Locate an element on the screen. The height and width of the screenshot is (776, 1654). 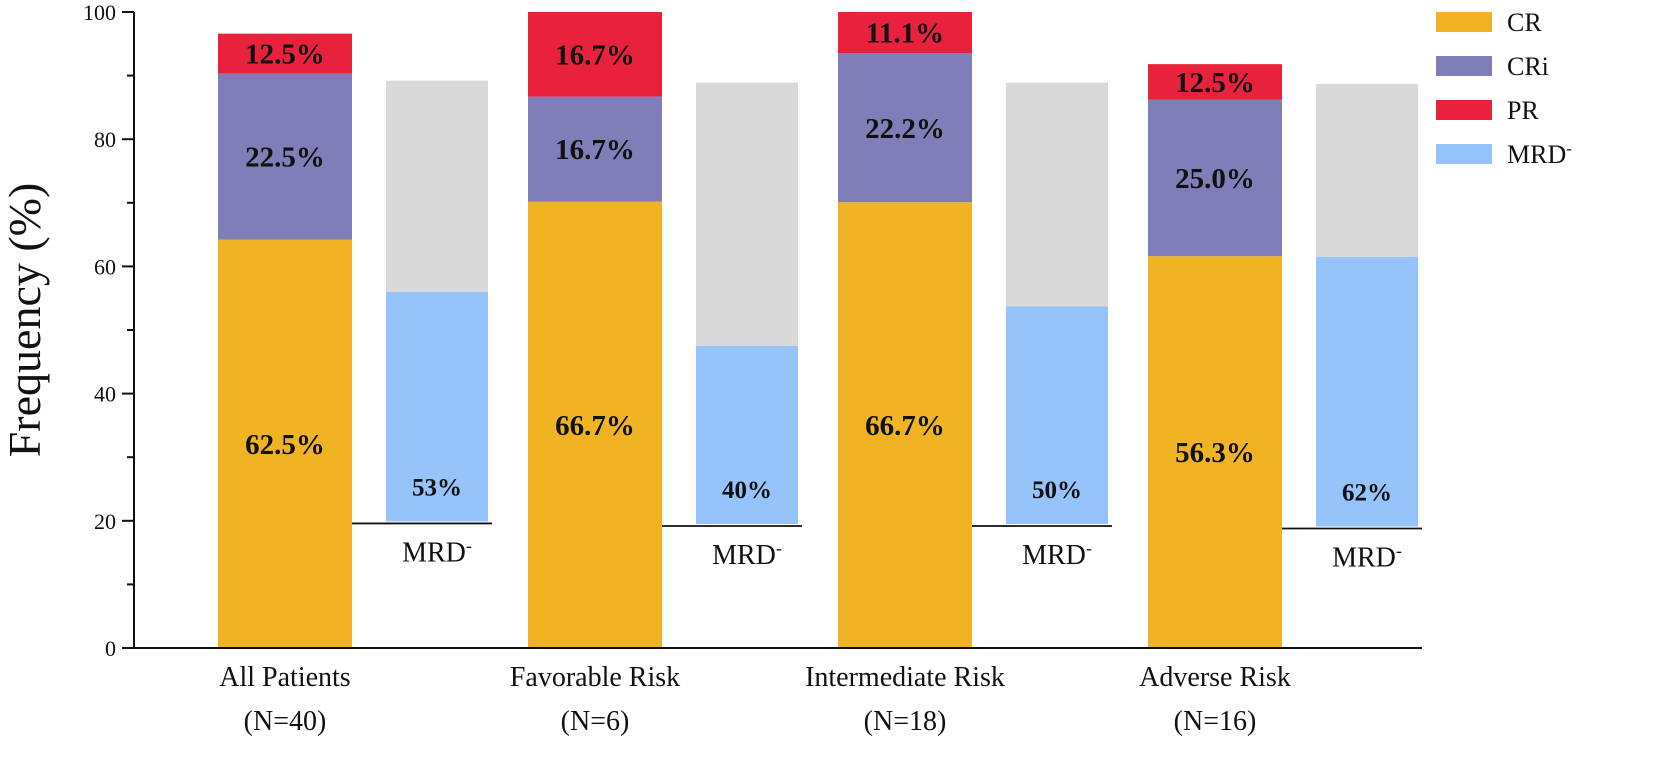
label-cr-2: 66.7% is located at coordinates (905, 426).